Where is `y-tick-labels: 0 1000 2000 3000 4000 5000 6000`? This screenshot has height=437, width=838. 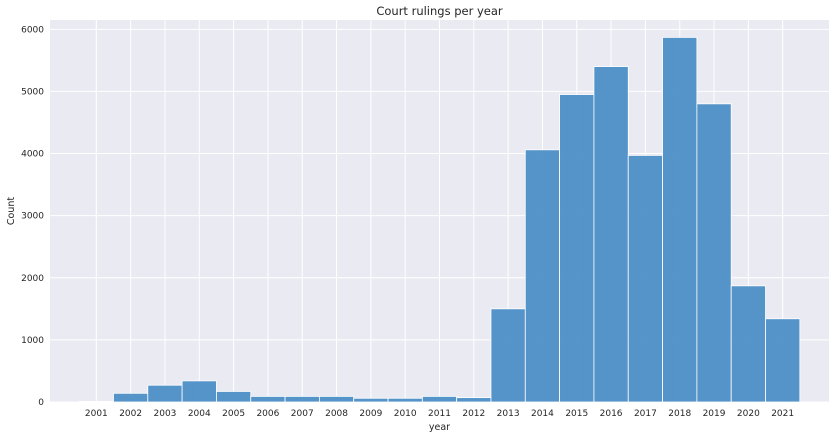 y-tick-labels: 0 1000 2000 3000 4000 5000 6000 is located at coordinates (32, 216).